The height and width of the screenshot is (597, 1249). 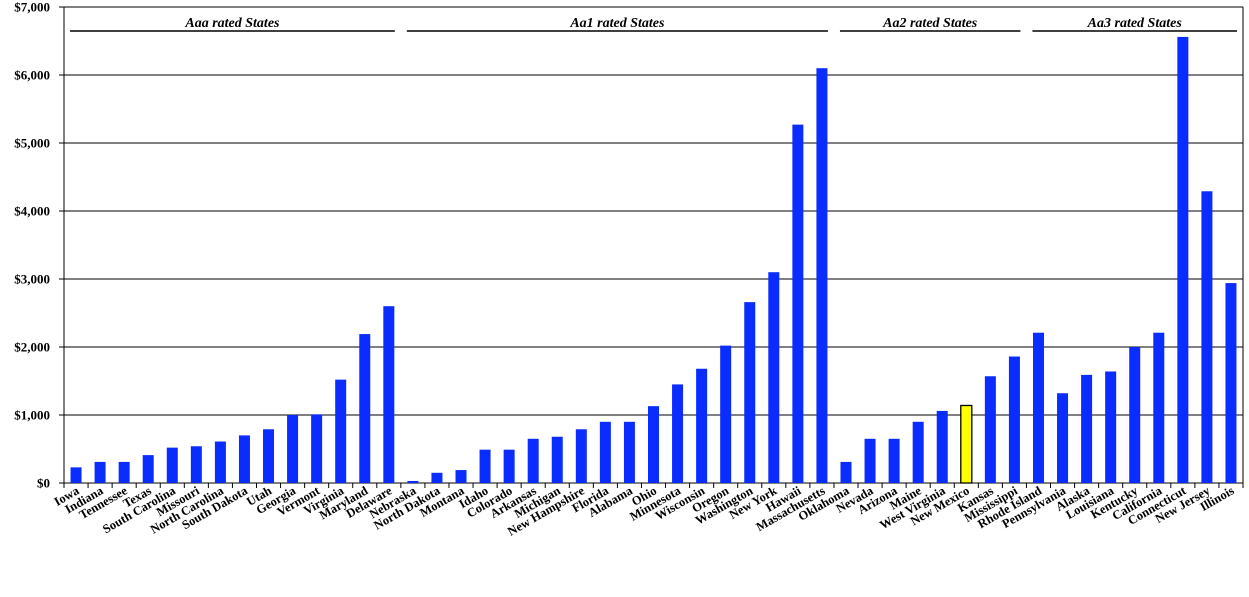 I want to click on y-tick-label: $1,000, so click(x=32, y=415).